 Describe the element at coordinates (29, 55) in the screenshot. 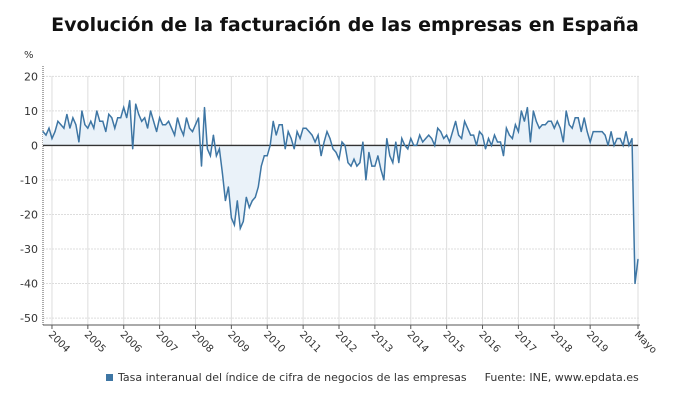

I see `y-axis-label: %` at that location.